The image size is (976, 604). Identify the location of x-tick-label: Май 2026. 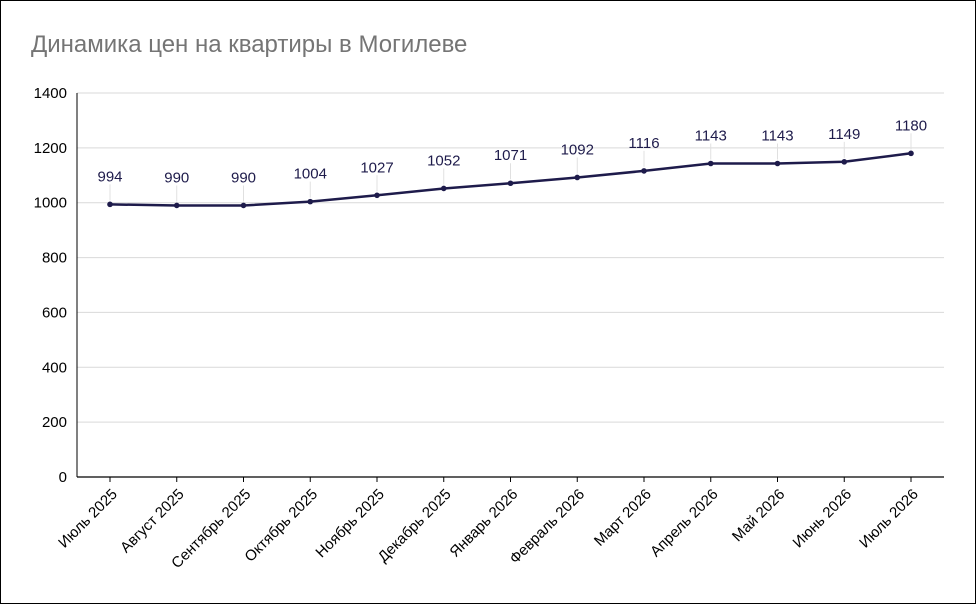
(758, 515).